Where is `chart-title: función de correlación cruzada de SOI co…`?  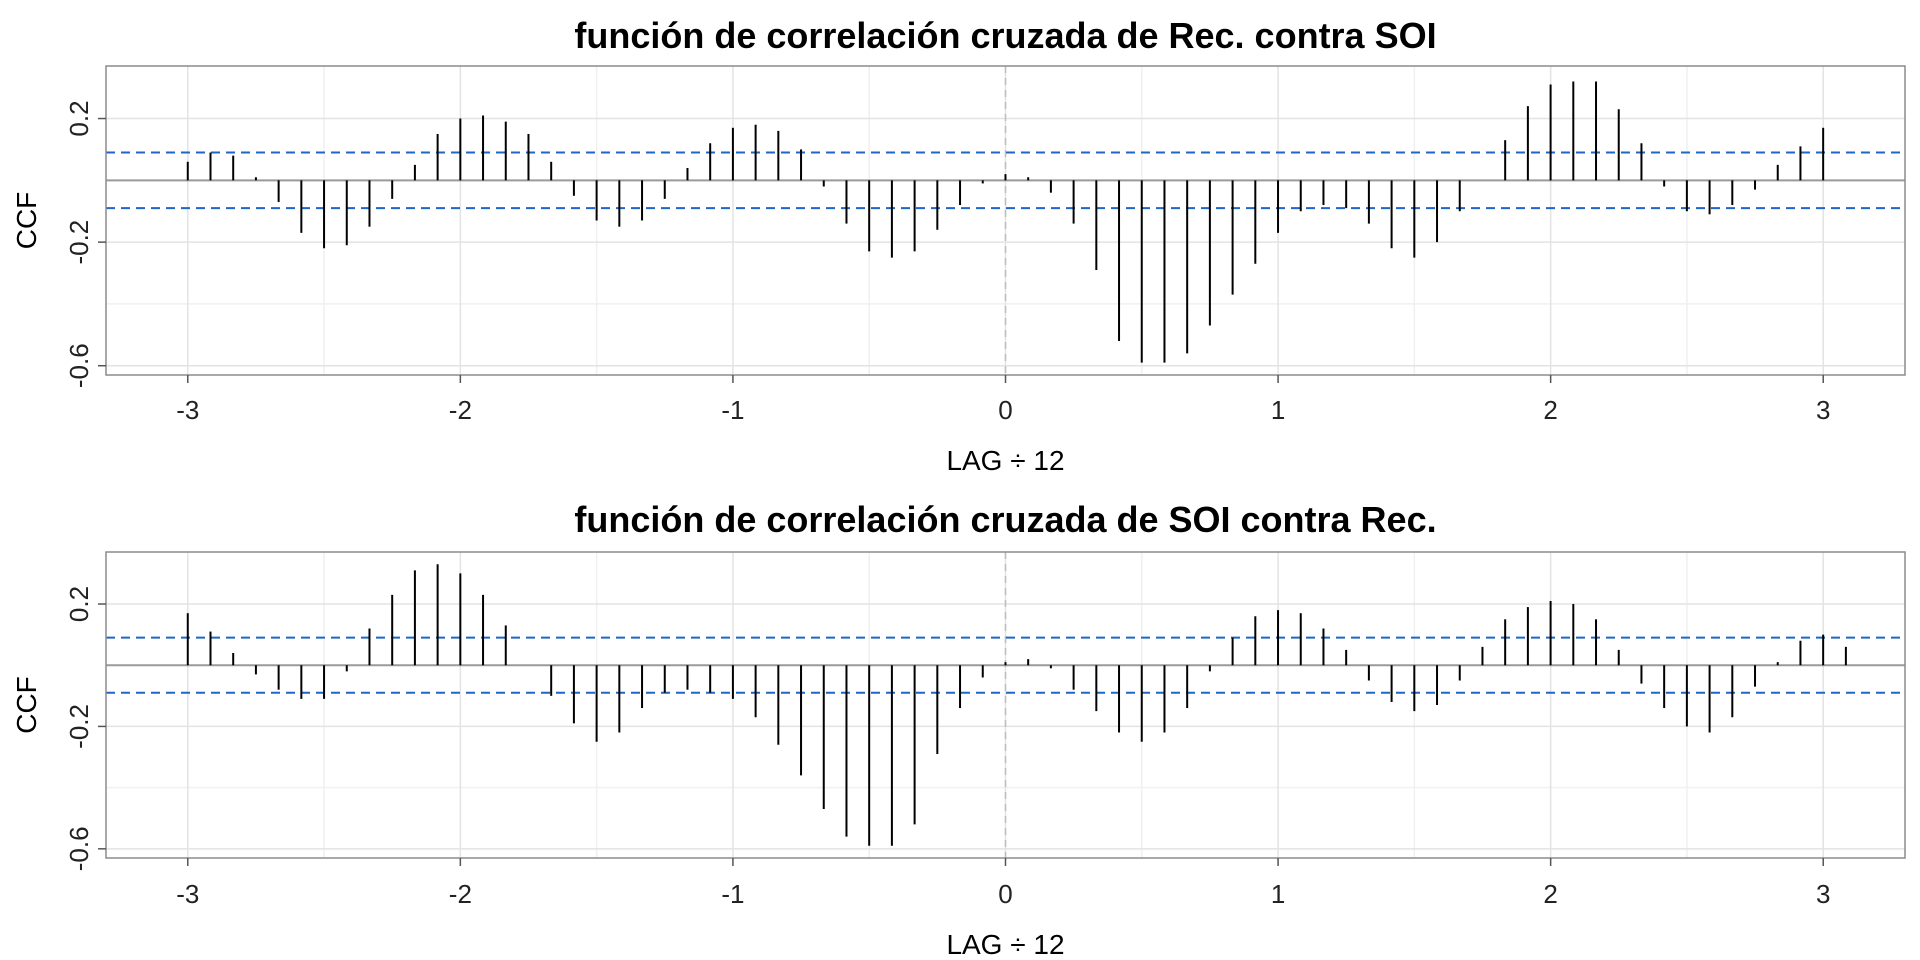 chart-title: función de correlación cruzada de SOI co… is located at coordinates (1005, 519).